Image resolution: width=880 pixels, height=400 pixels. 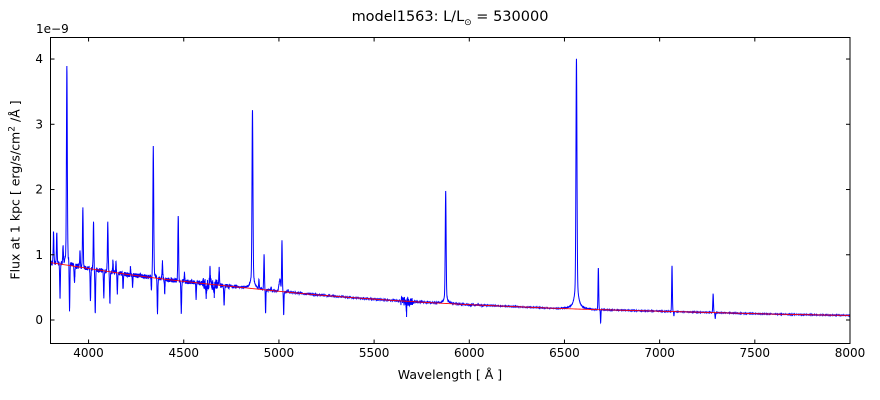 I want to click on x-tick-label: 5500, so click(x=374, y=353).